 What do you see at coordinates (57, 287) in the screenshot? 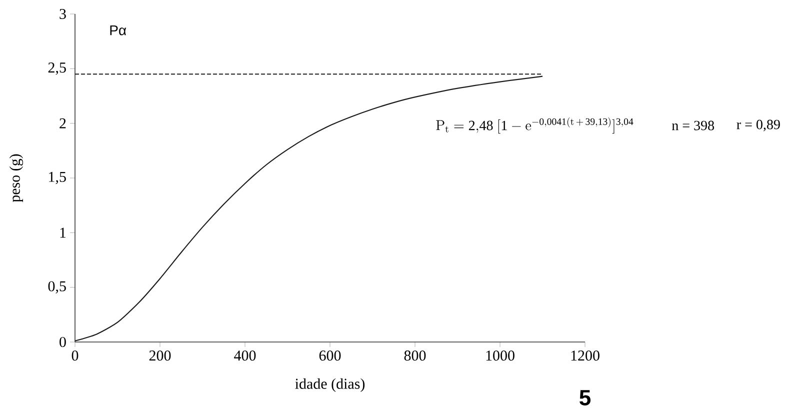
I see `y-tick-label: 0,5` at bounding box center [57, 287].